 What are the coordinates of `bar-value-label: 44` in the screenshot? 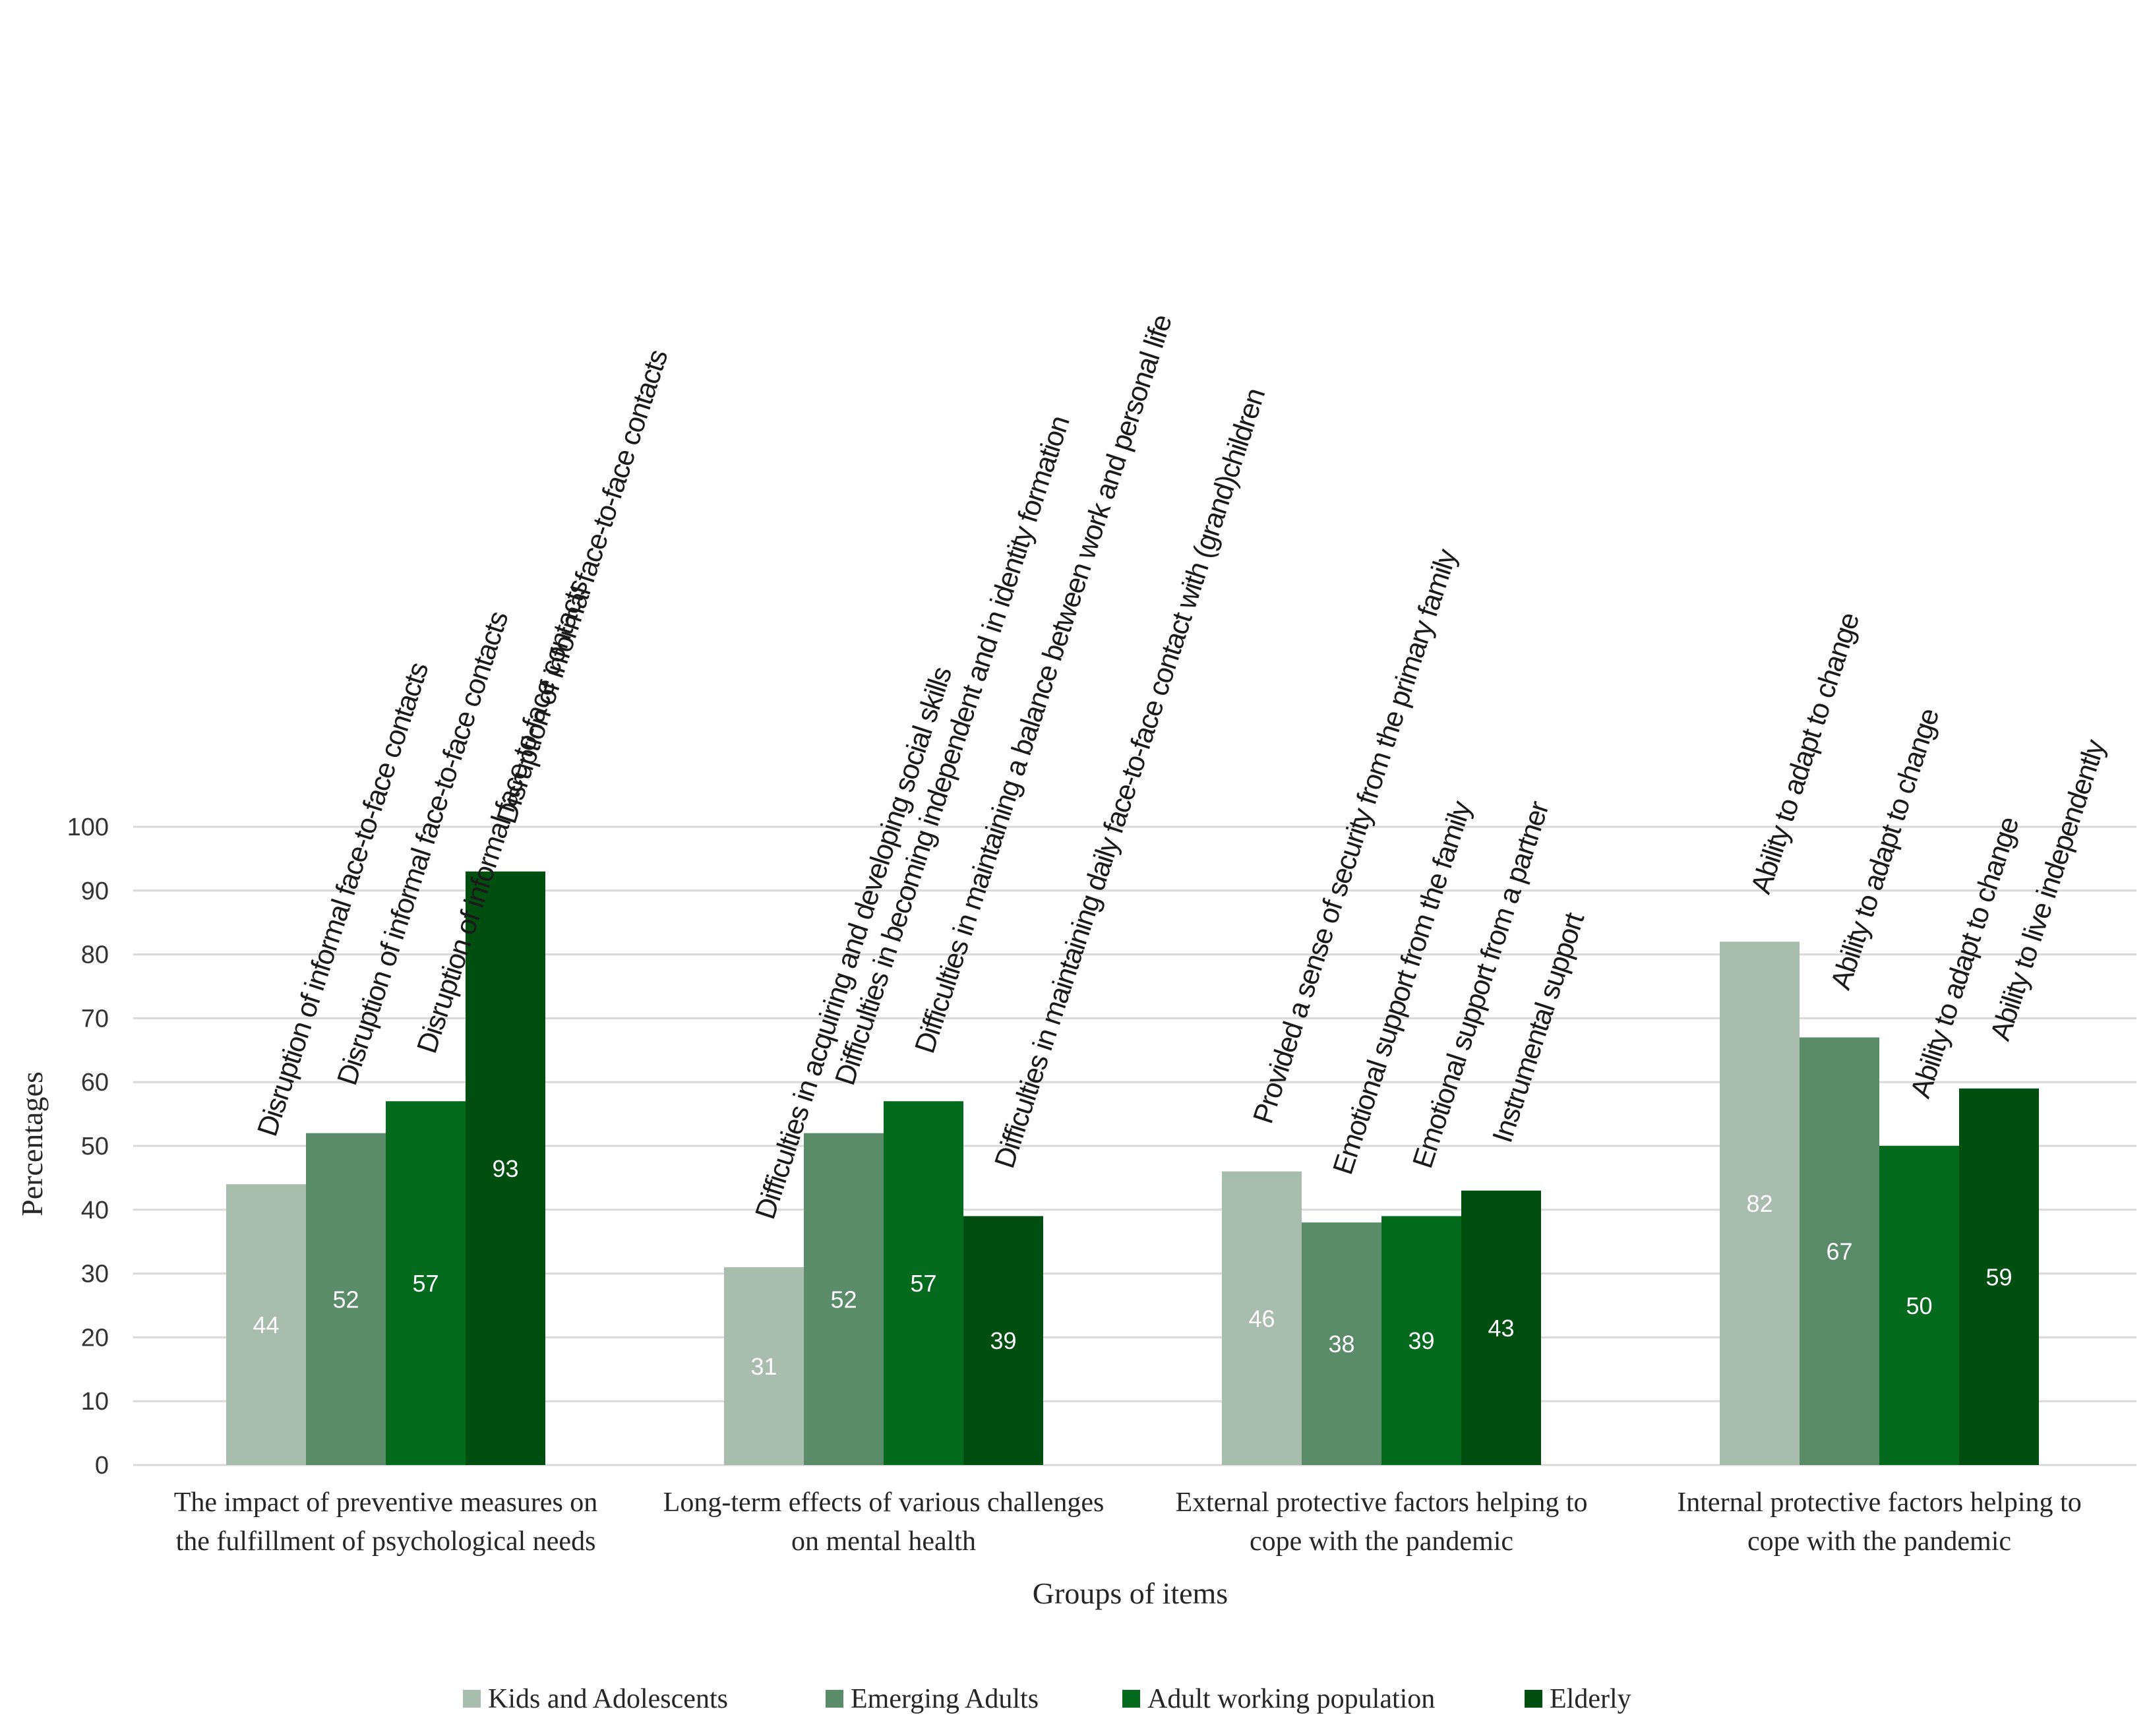 It's located at (266, 1324).